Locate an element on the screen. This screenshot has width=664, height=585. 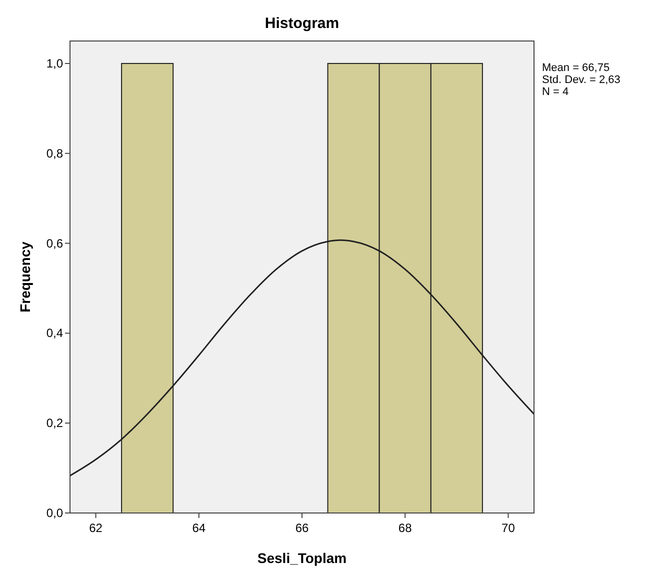
y-axis-title: Frequency is located at coordinates (25, 276).